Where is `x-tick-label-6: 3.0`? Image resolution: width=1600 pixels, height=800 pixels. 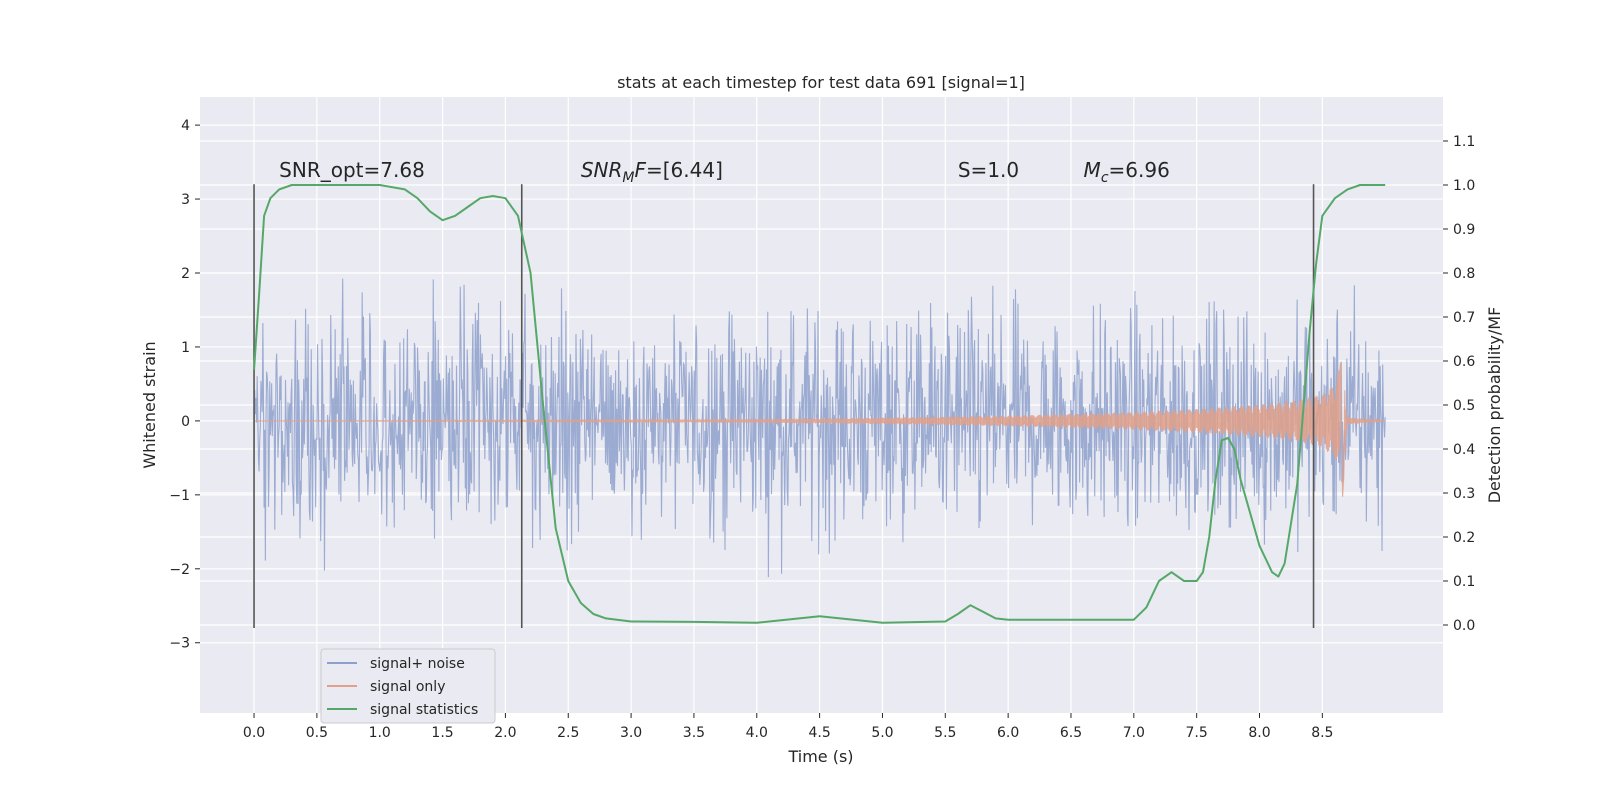 x-tick-label-6: 3.0 is located at coordinates (631, 733).